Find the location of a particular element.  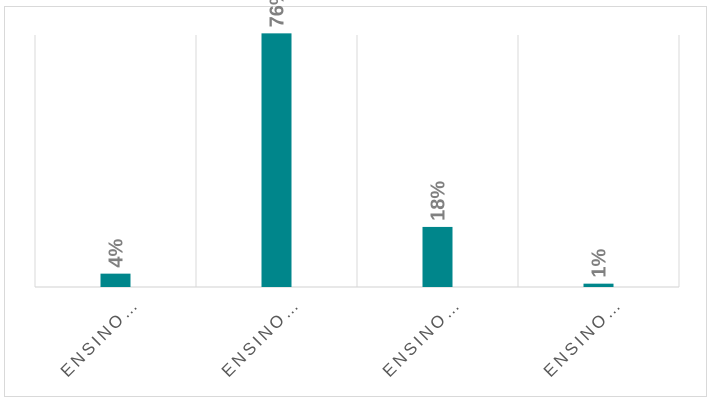

data-label: 1% is located at coordinates (600, 263).